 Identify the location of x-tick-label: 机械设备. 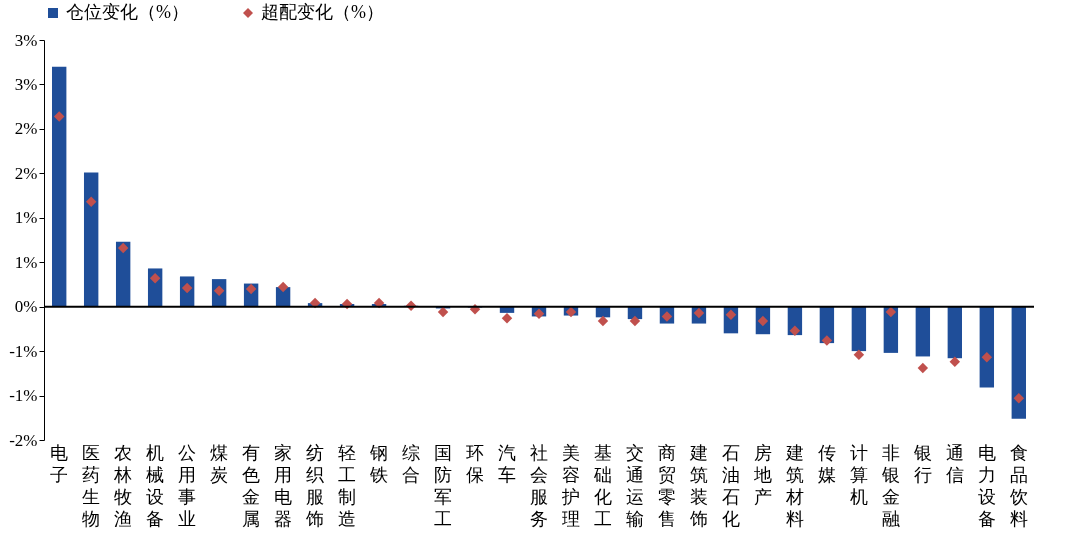
(155, 485).